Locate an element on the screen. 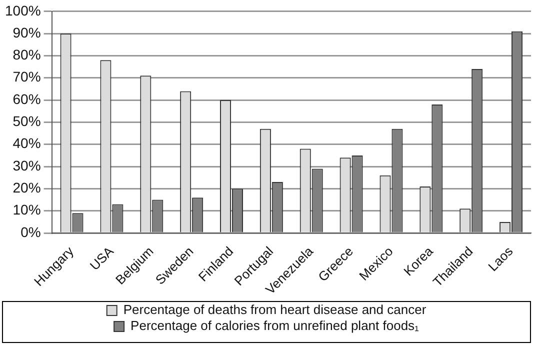 Image resolution: width=537 pixels, height=347 pixels. y-tick-label: 70% is located at coordinates (26, 76).